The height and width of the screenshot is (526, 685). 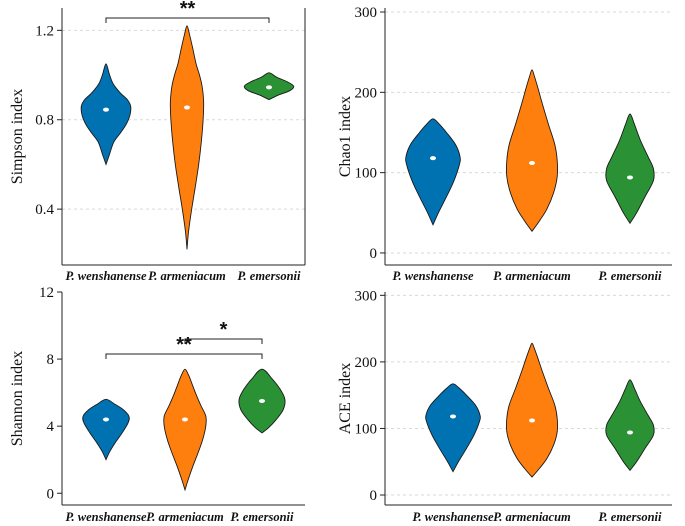 What do you see at coordinates (630, 276) in the screenshot?
I see `chao1-category-label: P. emersonii` at bounding box center [630, 276].